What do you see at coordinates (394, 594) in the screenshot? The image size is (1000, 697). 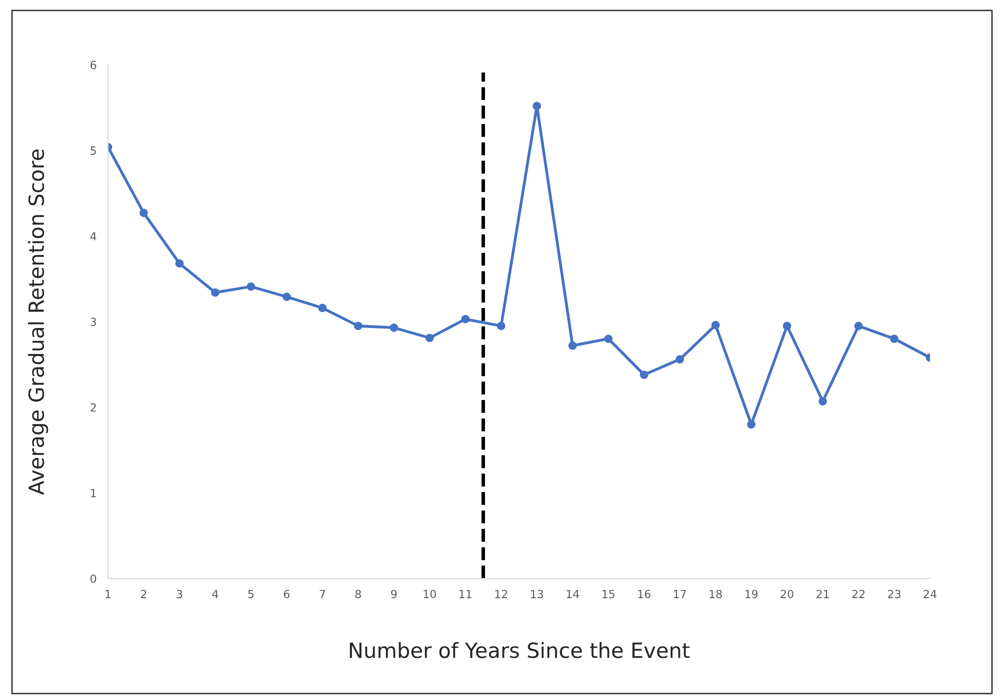 I see `x-tick-label: 9` at bounding box center [394, 594].